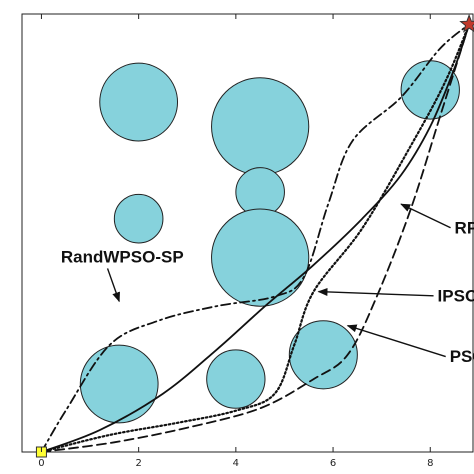  Describe the element at coordinates (333, 463) in the screenshot. I see `x-tick-label-6: 6` at that location.